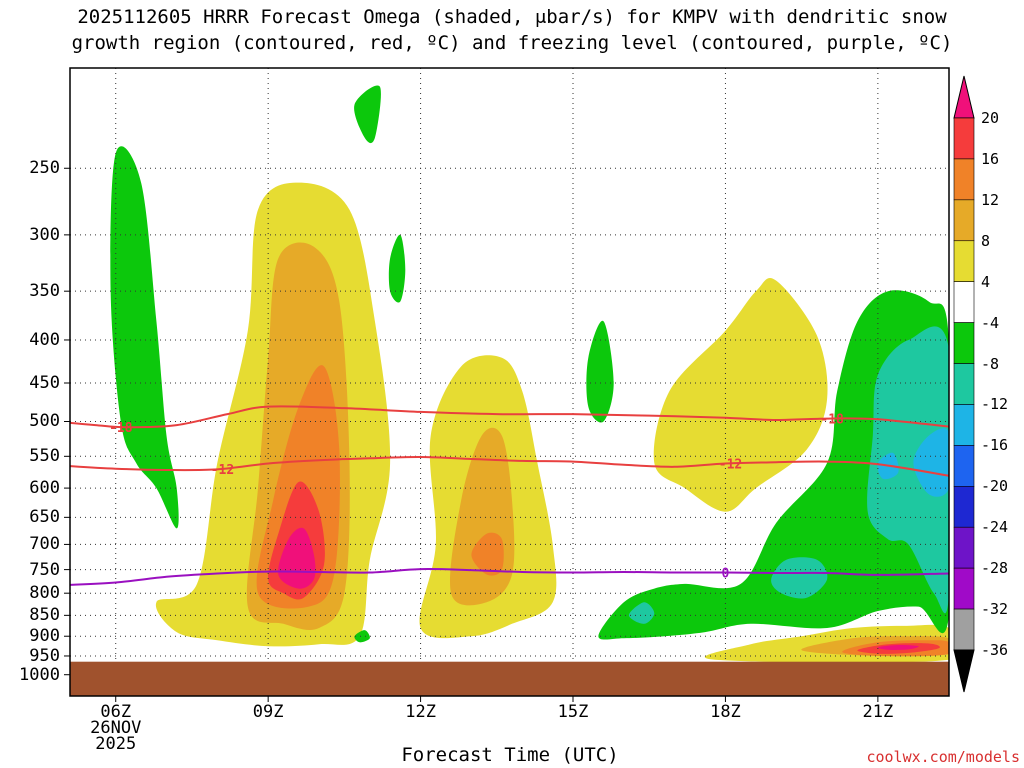  Describe the element at coordinates (990, 199) in the screenshot. I see `colorbar-label: 12` at that location.